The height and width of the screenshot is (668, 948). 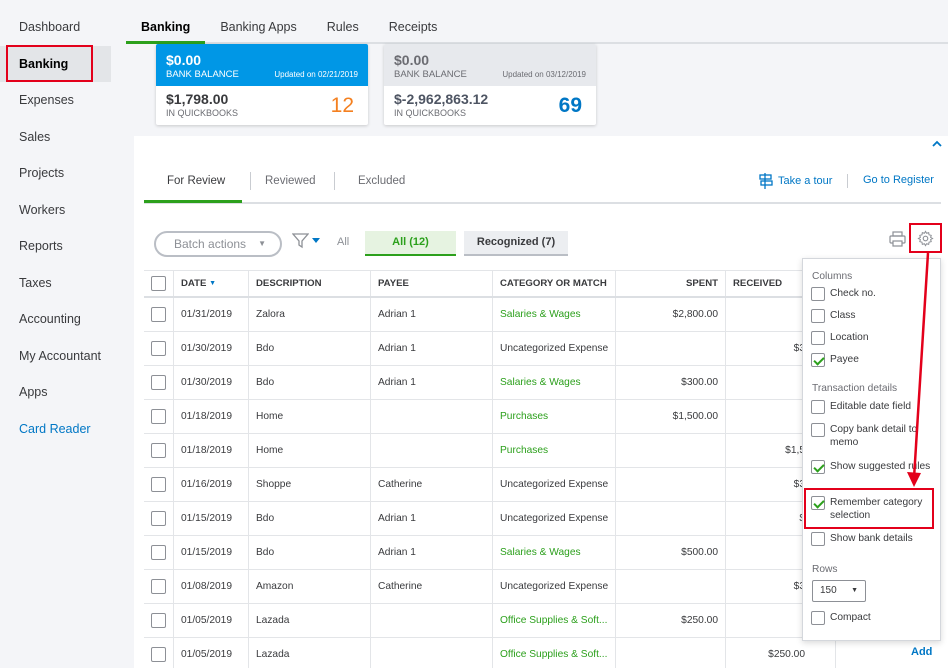 What do you see at coordinates (874, 338) in the screenshot?
I see `location-option: Location` at bounding box center [874, 338].